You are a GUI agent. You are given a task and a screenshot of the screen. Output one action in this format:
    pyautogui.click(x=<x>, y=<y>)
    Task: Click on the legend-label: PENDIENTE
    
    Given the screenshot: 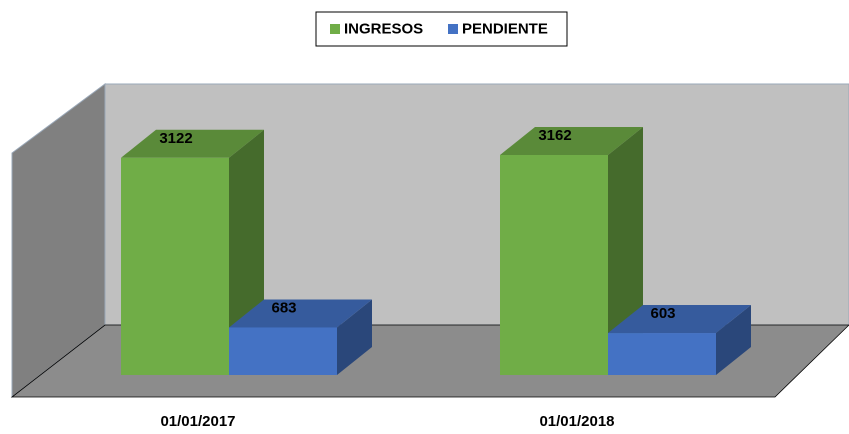 What is the action you would take?
    pyautogui.click(x=505, y=28)
    